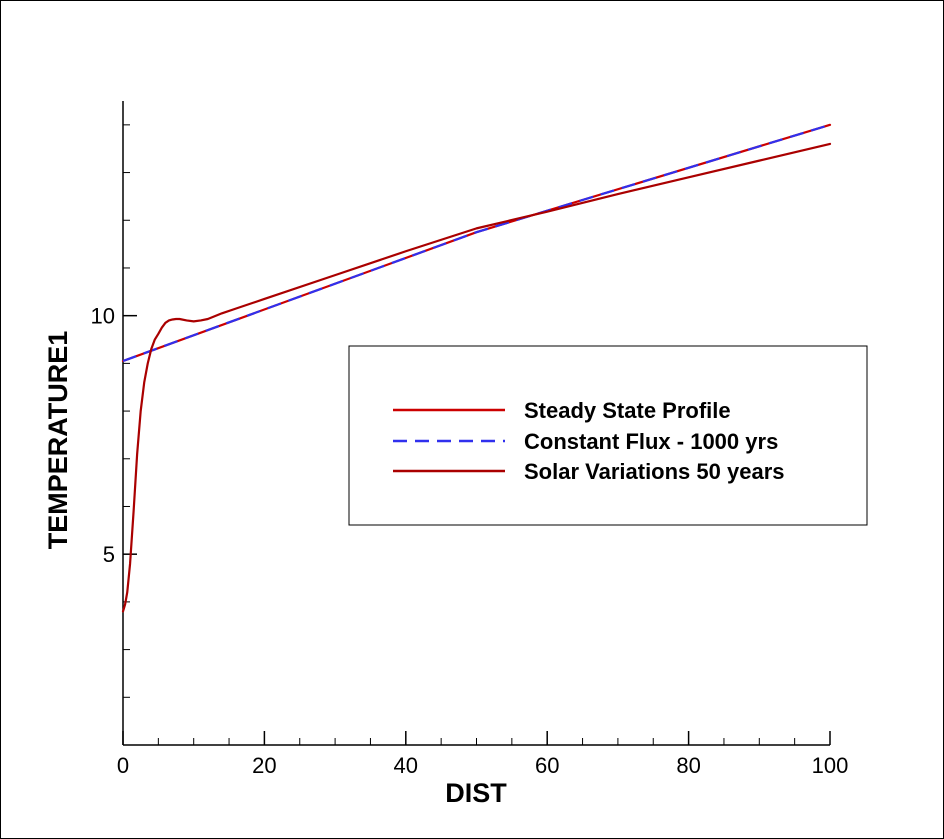 The width and height of the screenshot is (944, 839). What do you see at coordinates (264, 765) in the screenshot?
I see `x-tick-label: 20` at bounding box center [264, 765].